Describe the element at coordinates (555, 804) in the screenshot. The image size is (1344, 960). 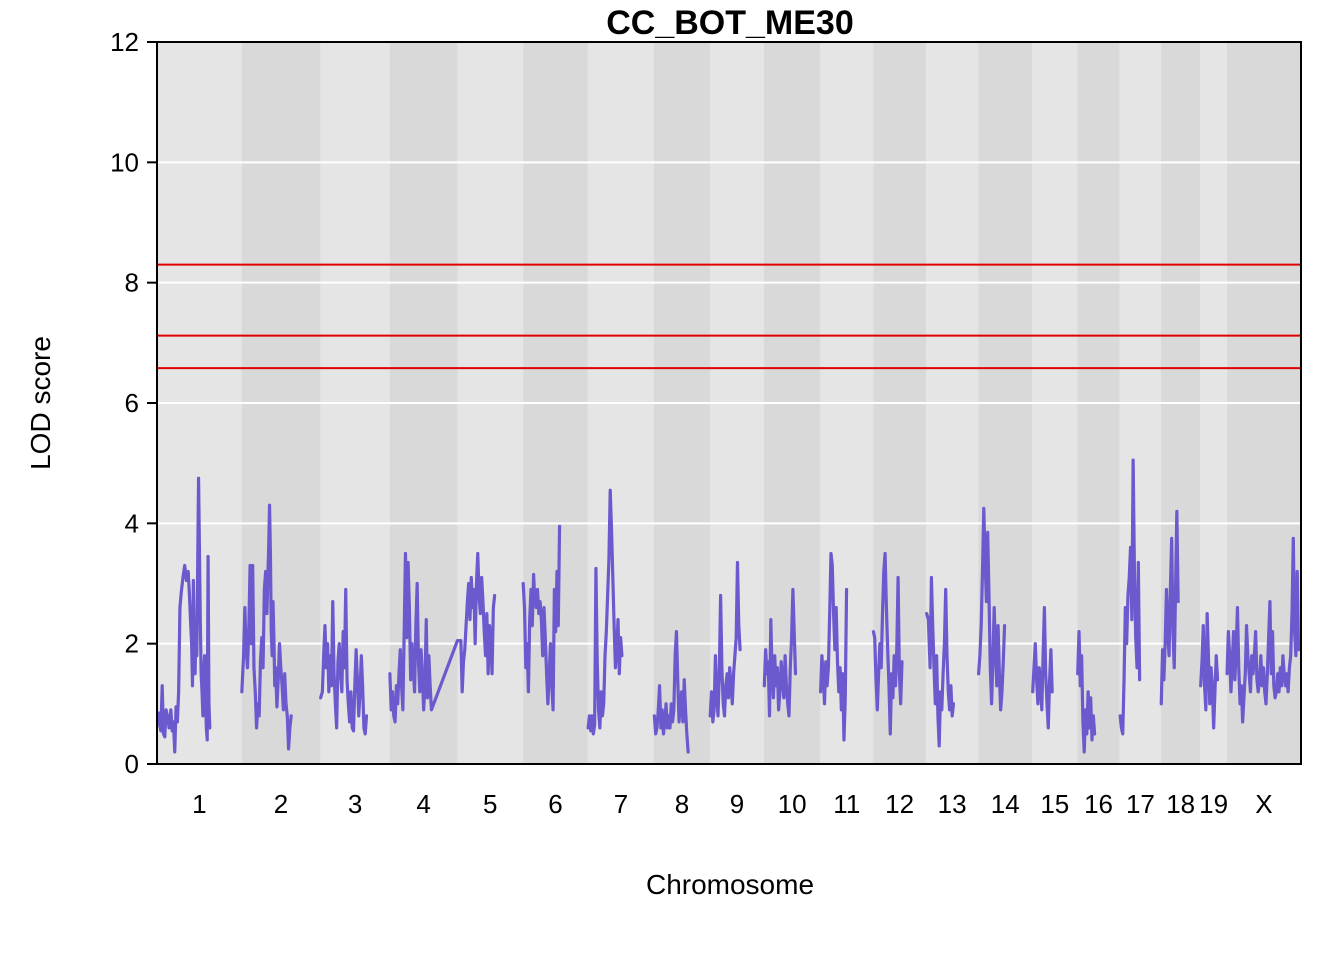
I see `x-tick-label-6: 6` at that location.